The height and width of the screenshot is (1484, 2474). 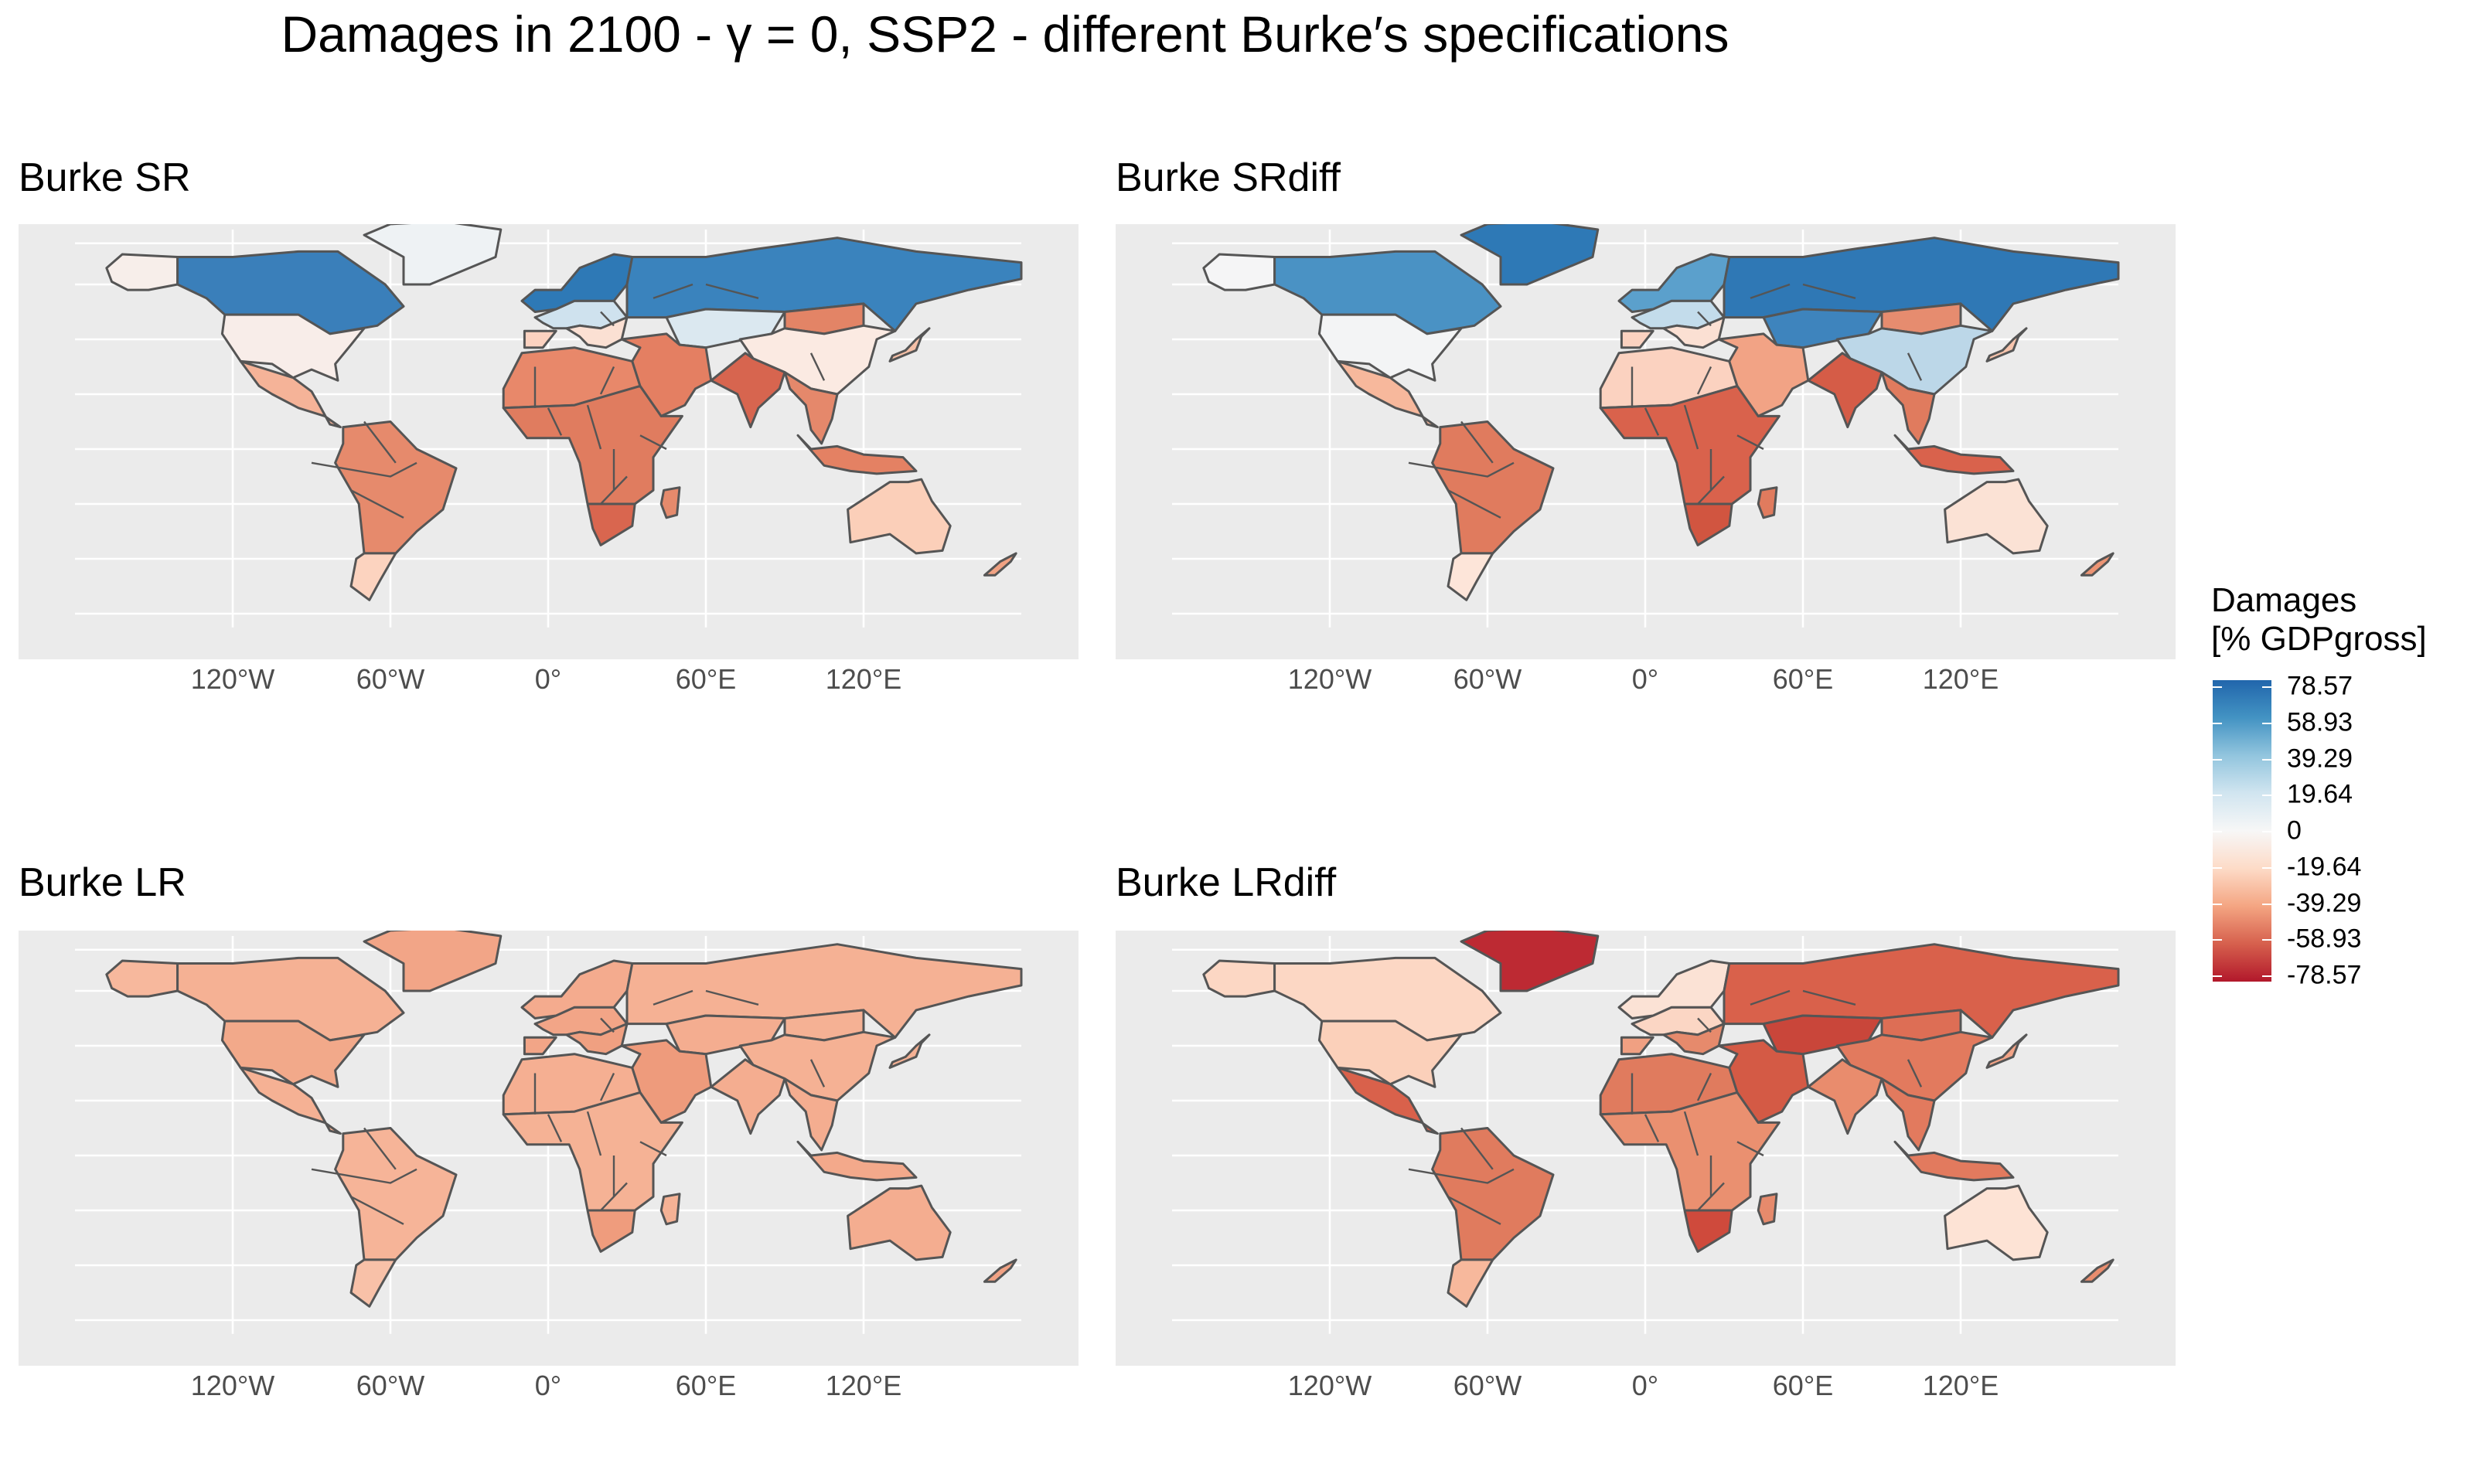 I want to click on legend-tick-label: 19.64, so click(x=2320, y=794).